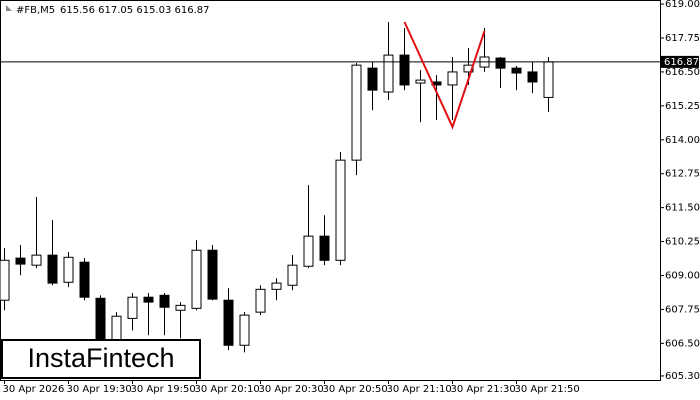 This screenshot has width=700, height=400. Describe the element at coordinates (682, 343) in the screenshot. I see `y-tick-label: 606.50` at that location.